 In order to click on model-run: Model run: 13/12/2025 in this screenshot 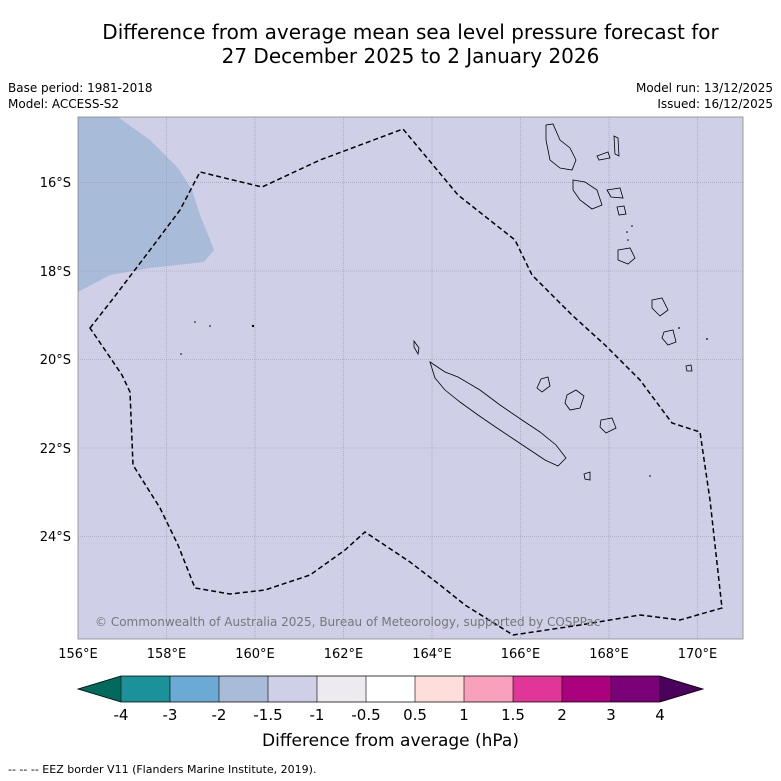, I will do `click(704, 88)`.